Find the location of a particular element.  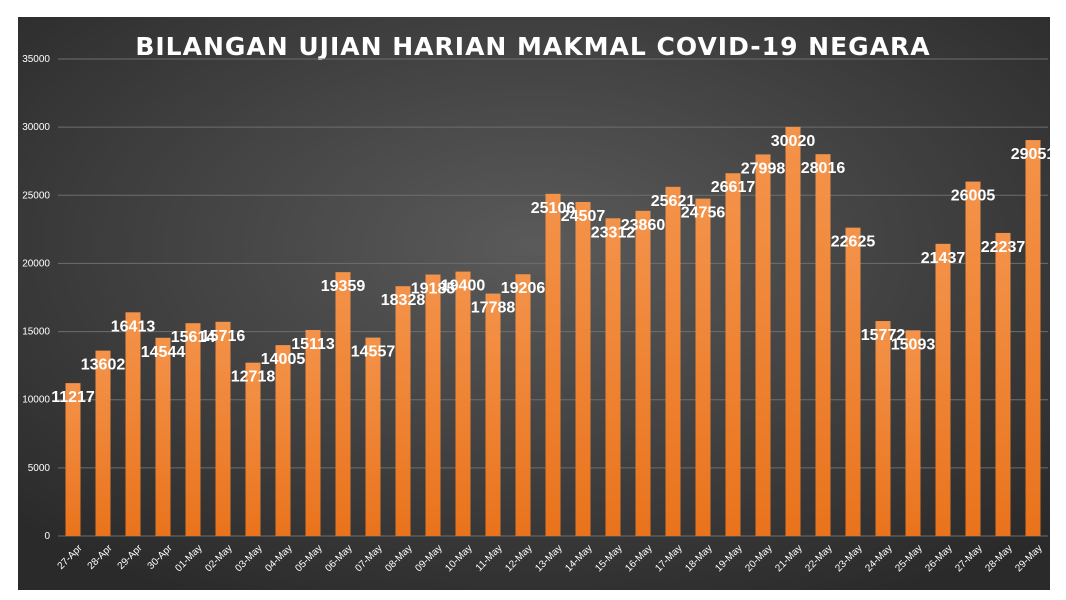

data-label: 18328 is located at coordinates (403, 300).